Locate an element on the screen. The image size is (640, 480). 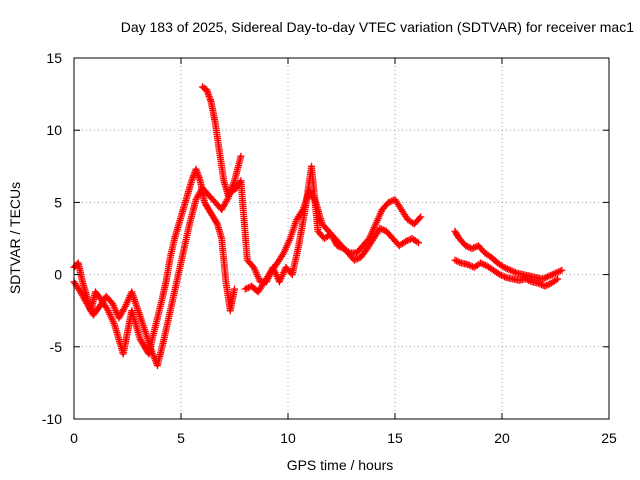
x-tick-label: 20 is located at coordinates (502, 438).